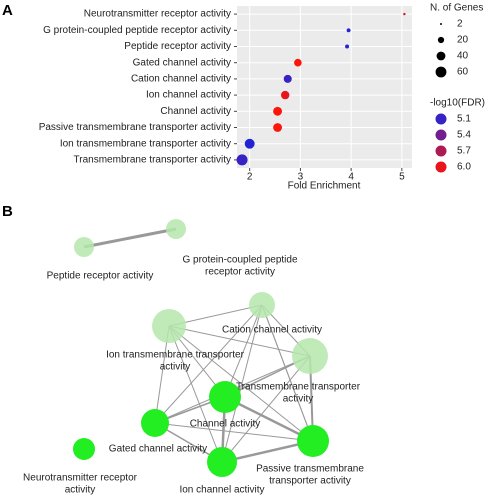  I want to click on x-tick-label: 3, so click(301, 177).